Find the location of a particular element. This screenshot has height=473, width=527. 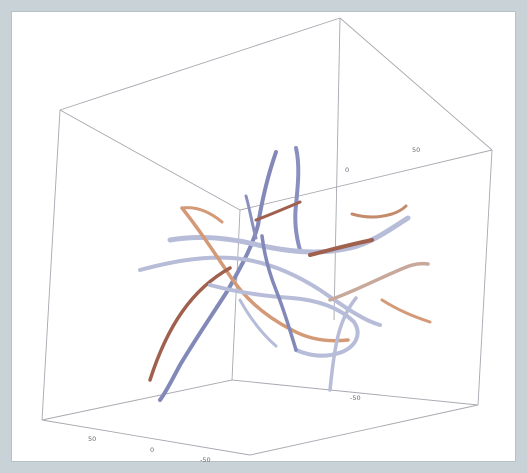

tick-label-bottom: 0 is located at coordinates (152, 450).